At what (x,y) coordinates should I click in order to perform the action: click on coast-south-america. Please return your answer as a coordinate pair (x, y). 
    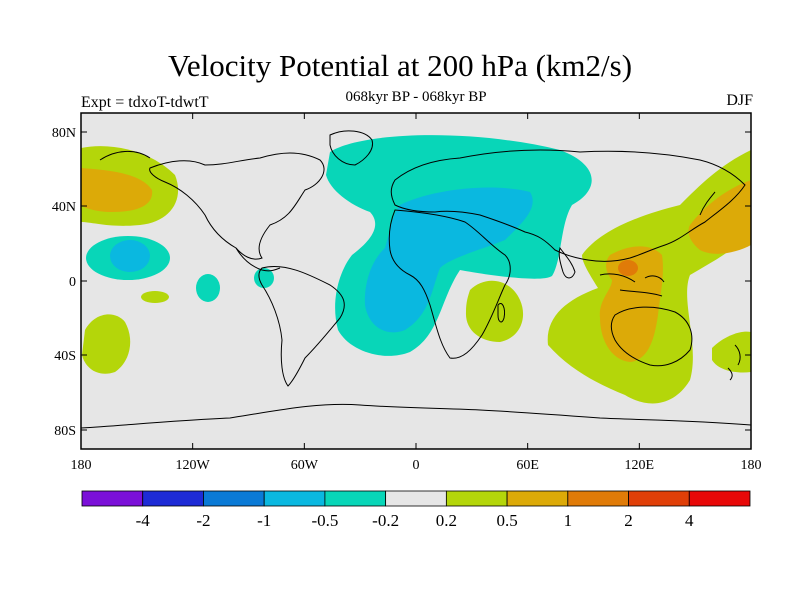
    Looking at the image, I should click on (301, 326).